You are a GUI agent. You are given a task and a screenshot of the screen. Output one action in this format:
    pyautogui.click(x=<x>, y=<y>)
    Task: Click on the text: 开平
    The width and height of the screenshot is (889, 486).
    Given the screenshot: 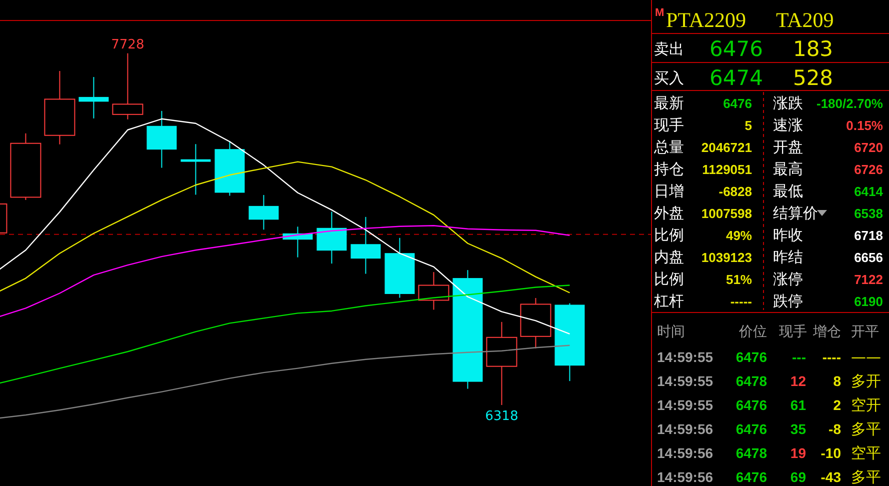 What is the action you would take?
    pyautogui.click(x=865, y=332)
    